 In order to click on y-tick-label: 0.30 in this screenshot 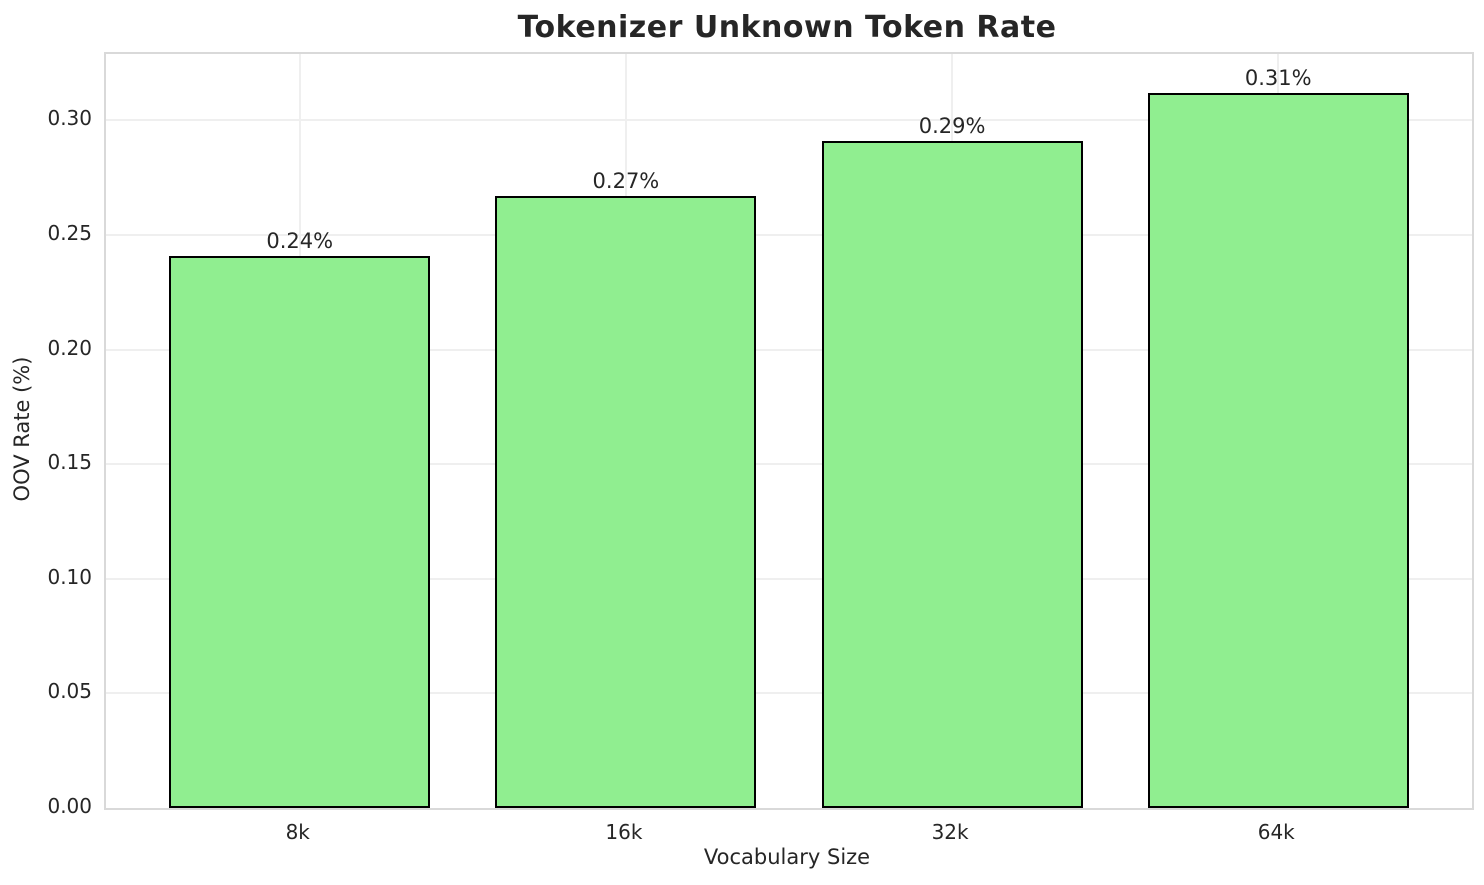, I will do `click(69, 118)`.